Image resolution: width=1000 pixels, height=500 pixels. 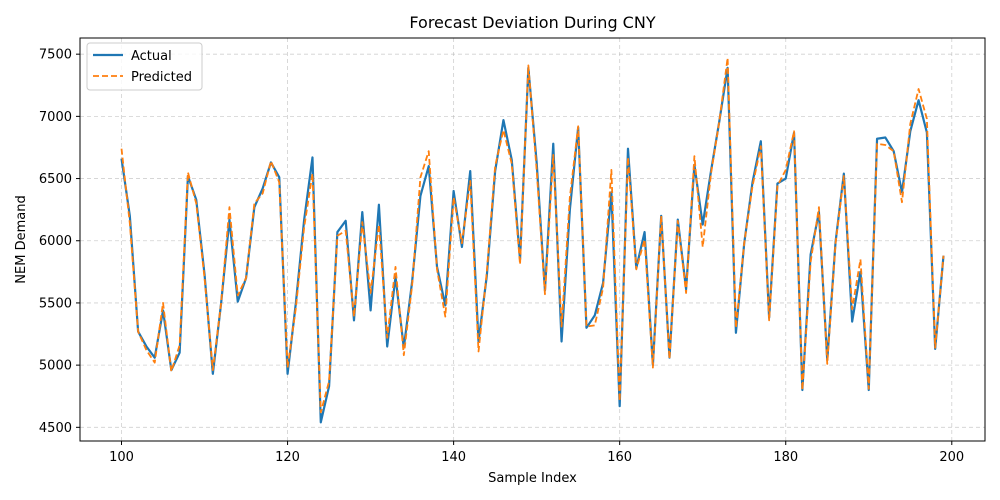 I want to click on y-tick-label: 7500, so click(x=55, y=55).